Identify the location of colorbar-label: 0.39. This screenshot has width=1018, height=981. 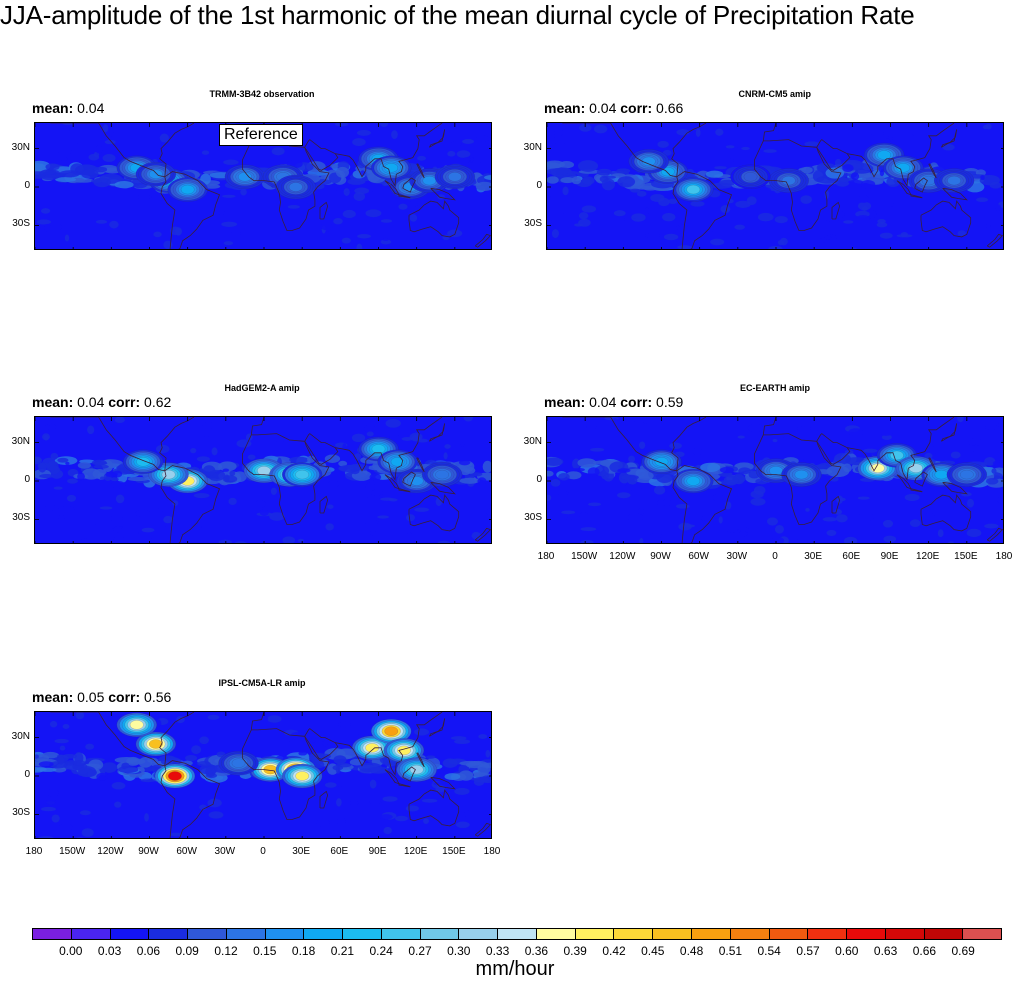
(575, 951).